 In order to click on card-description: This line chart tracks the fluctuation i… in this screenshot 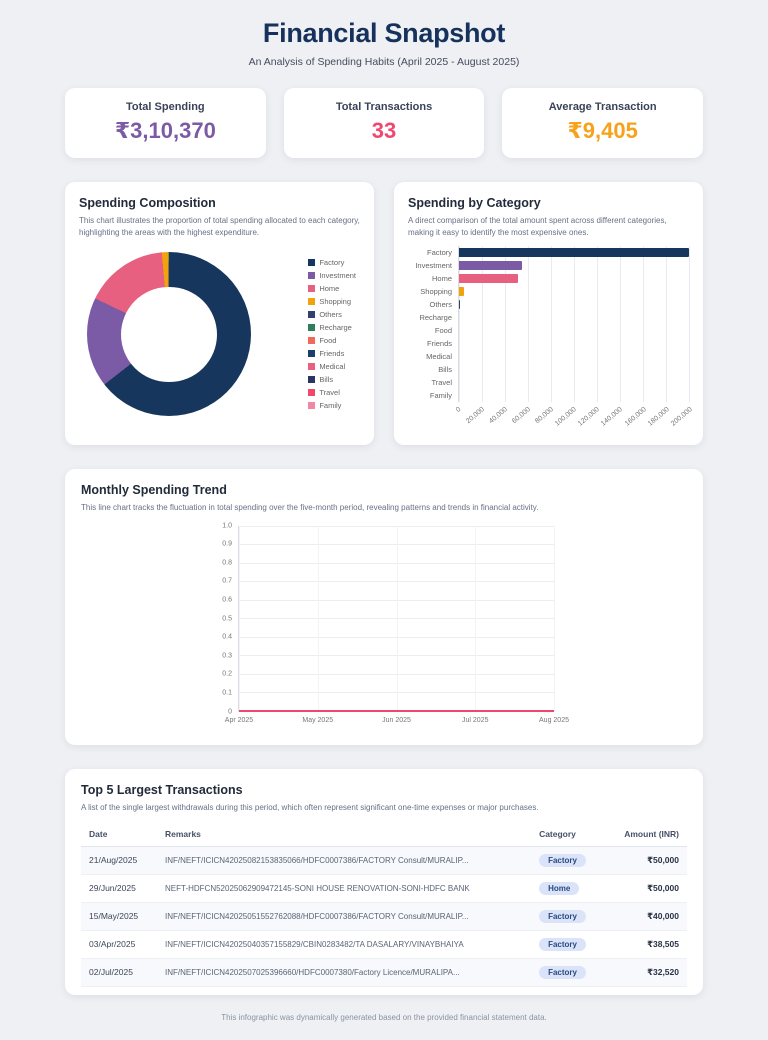, I will do `click(384, 508)`.